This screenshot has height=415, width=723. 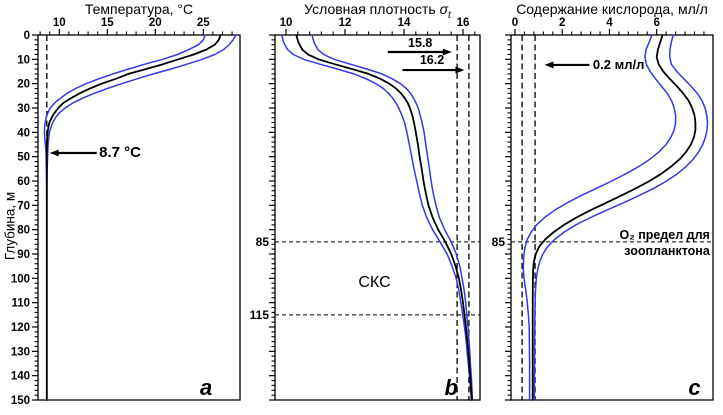 What do you see at coordinates (618, 64) in the screenshot?
I see `annotation-text: 0.2 мл/л` at bounding box center [618, 64].